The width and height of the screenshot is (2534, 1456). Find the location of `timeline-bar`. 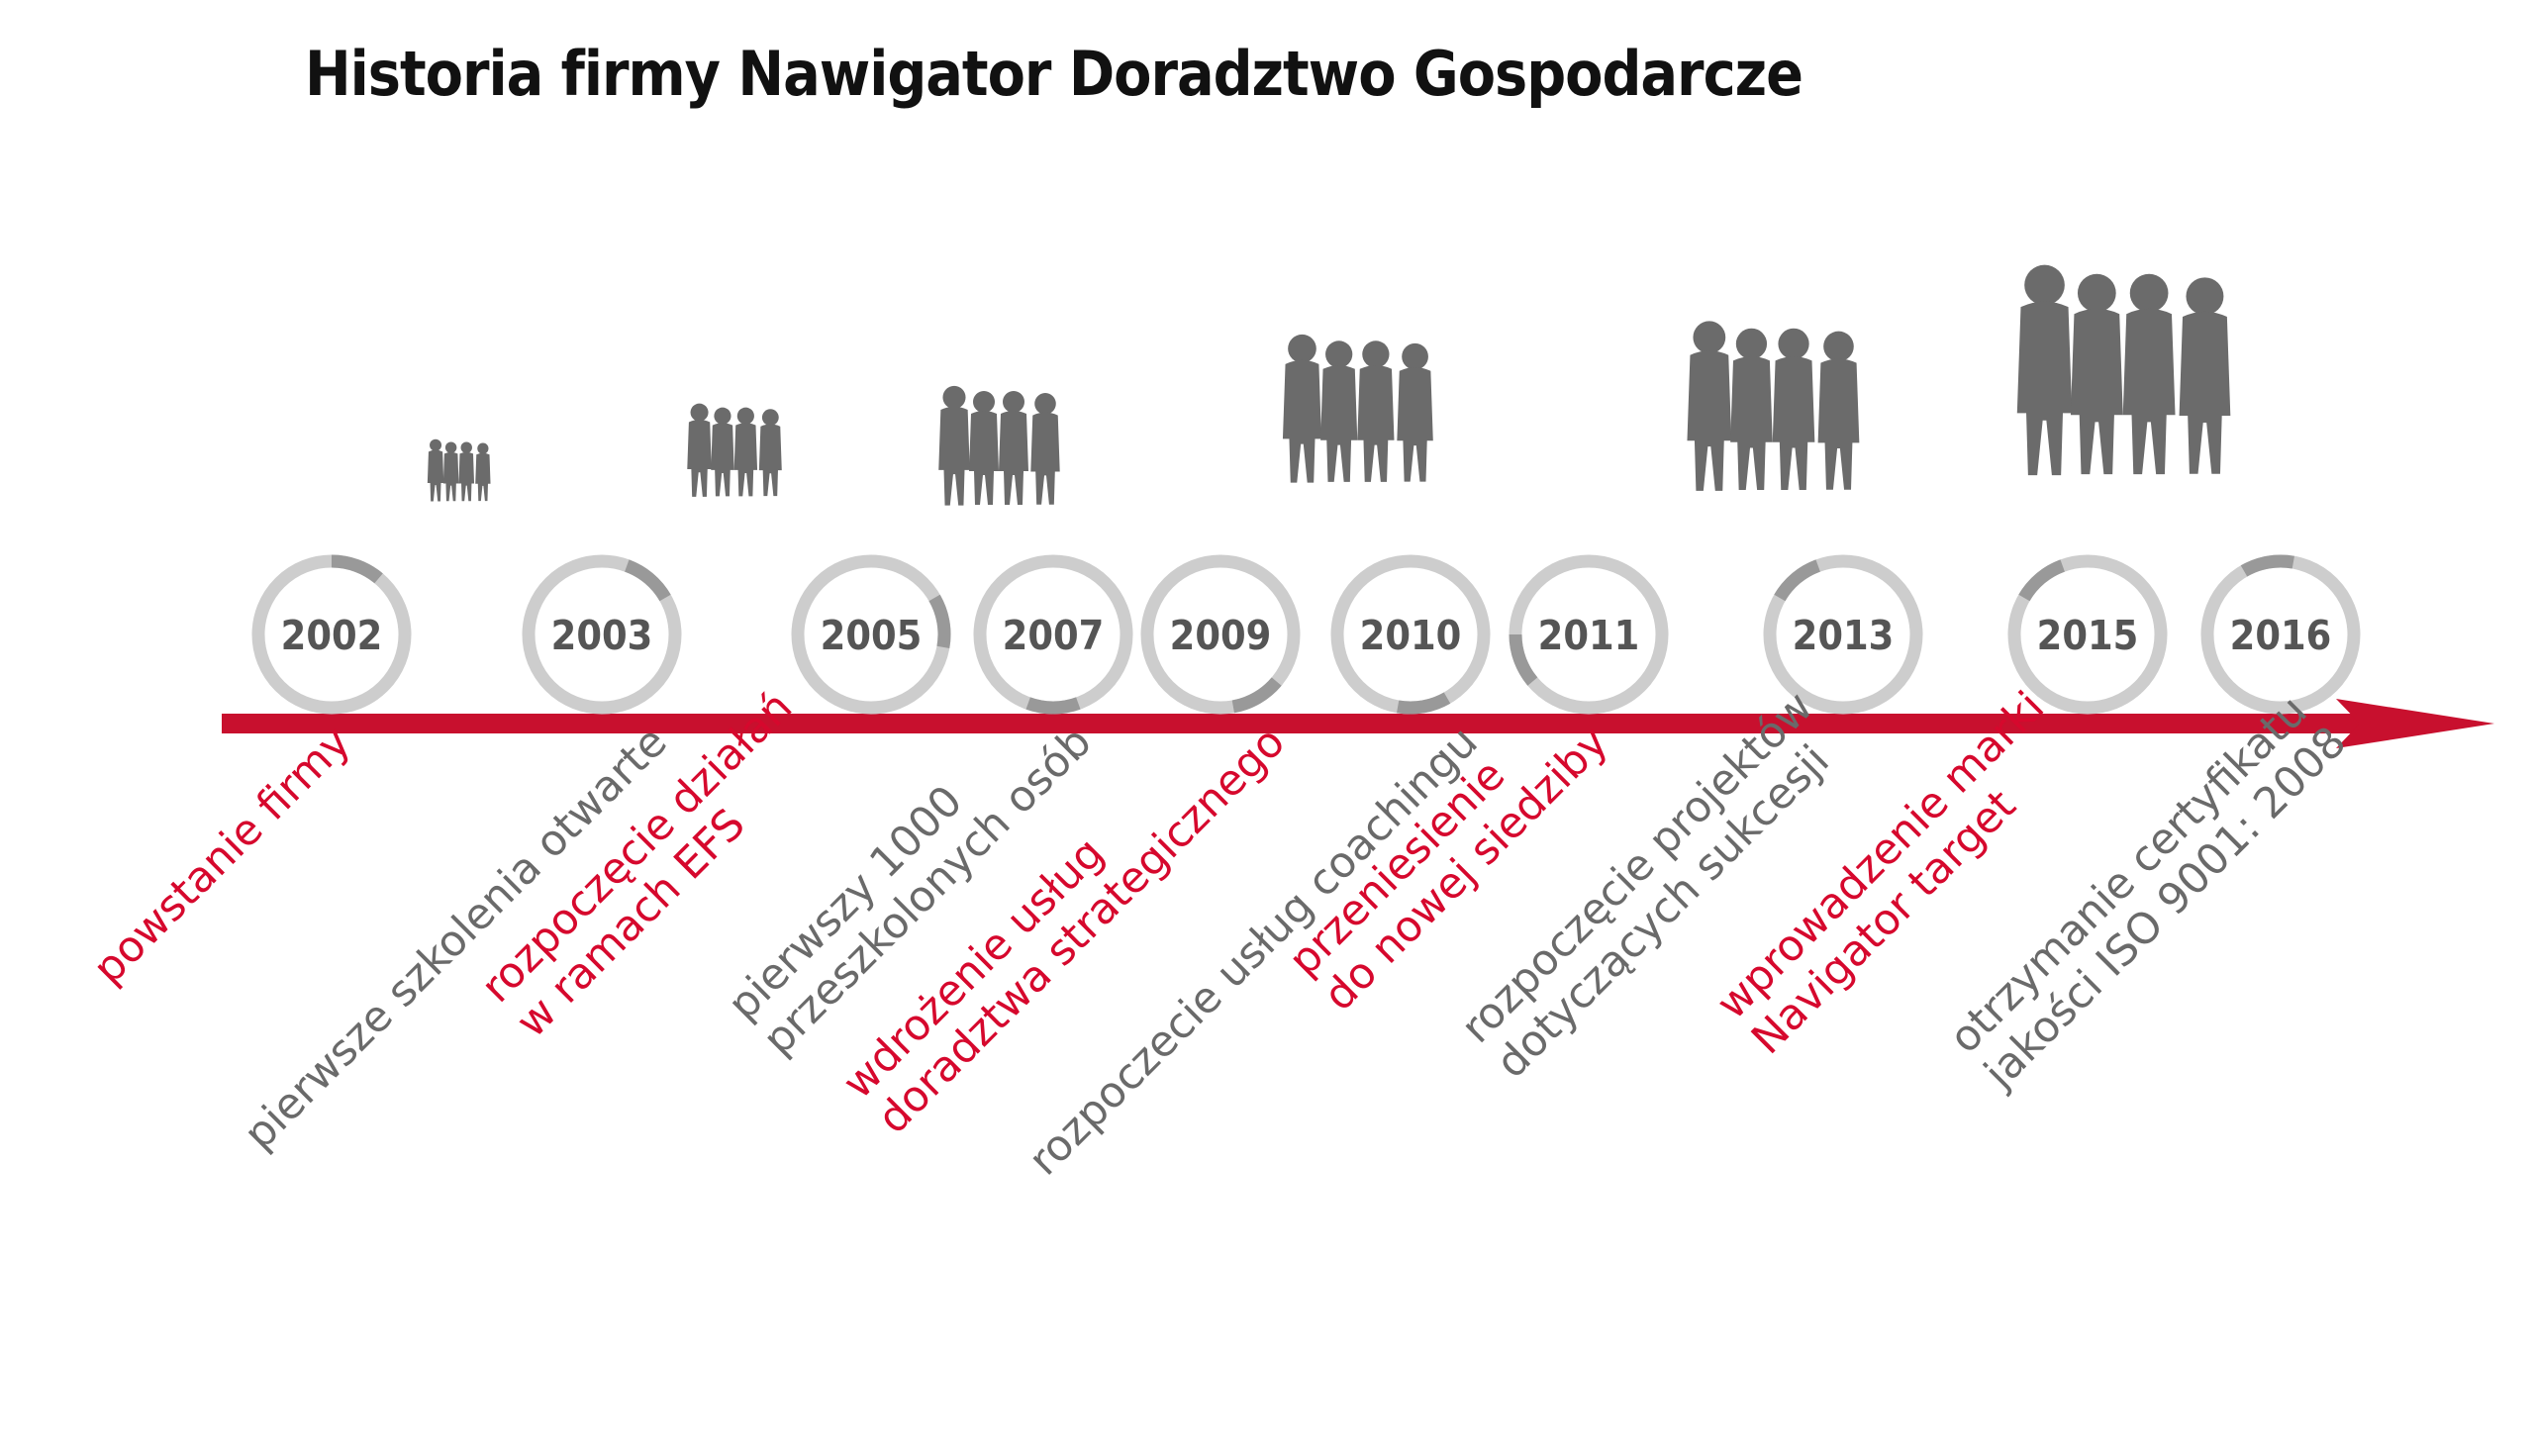

timeline-bar is located at coordinates (1293, 723).